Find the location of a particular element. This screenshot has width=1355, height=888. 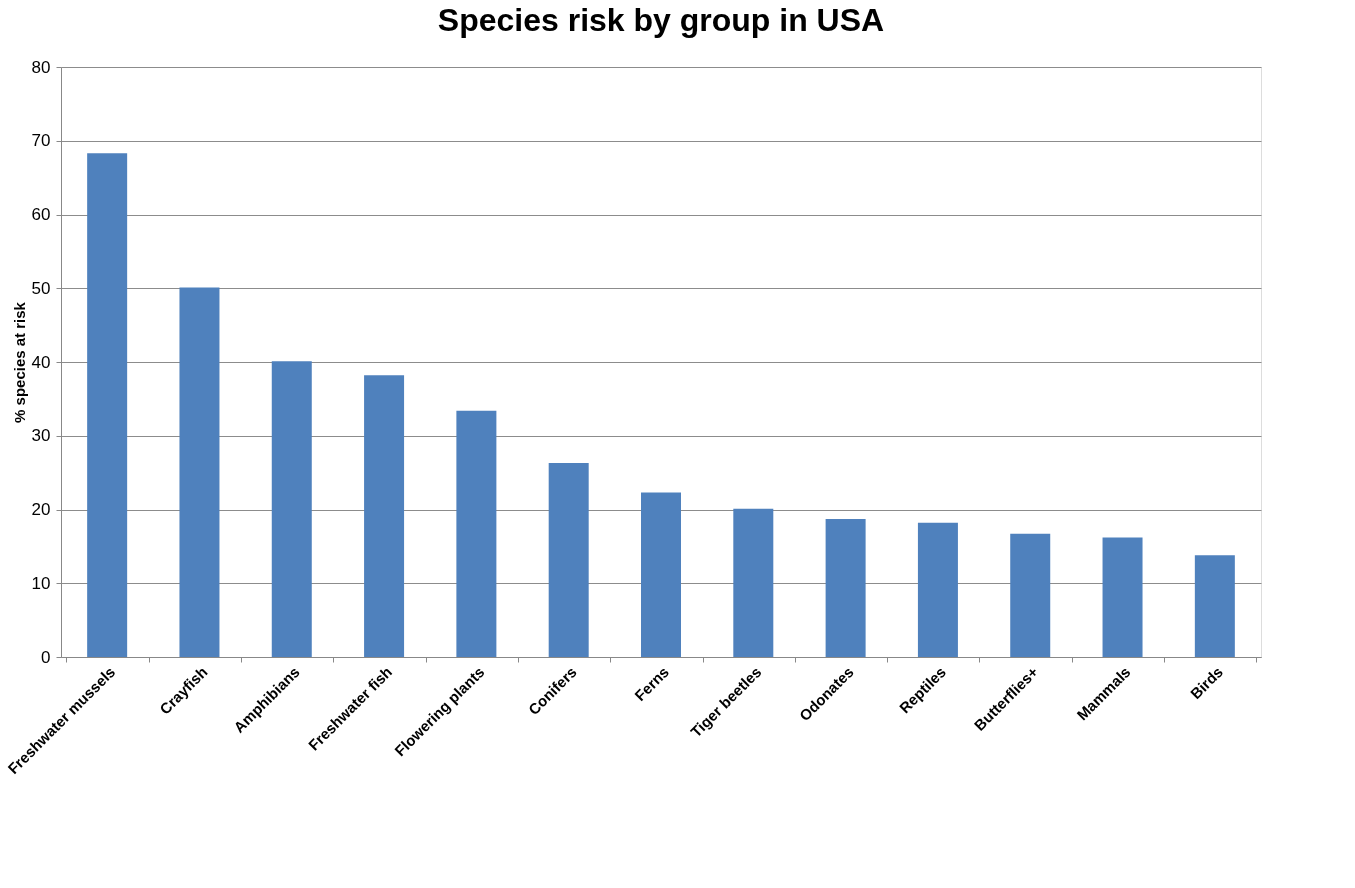

y-tick-label: 30 is located at coordinates (41, 436).